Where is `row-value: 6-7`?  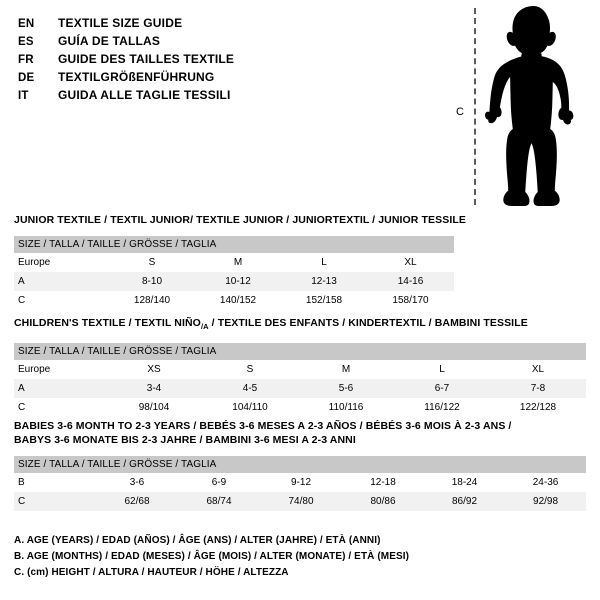
row-value: 6-7 is located at coordinates (442, 389).